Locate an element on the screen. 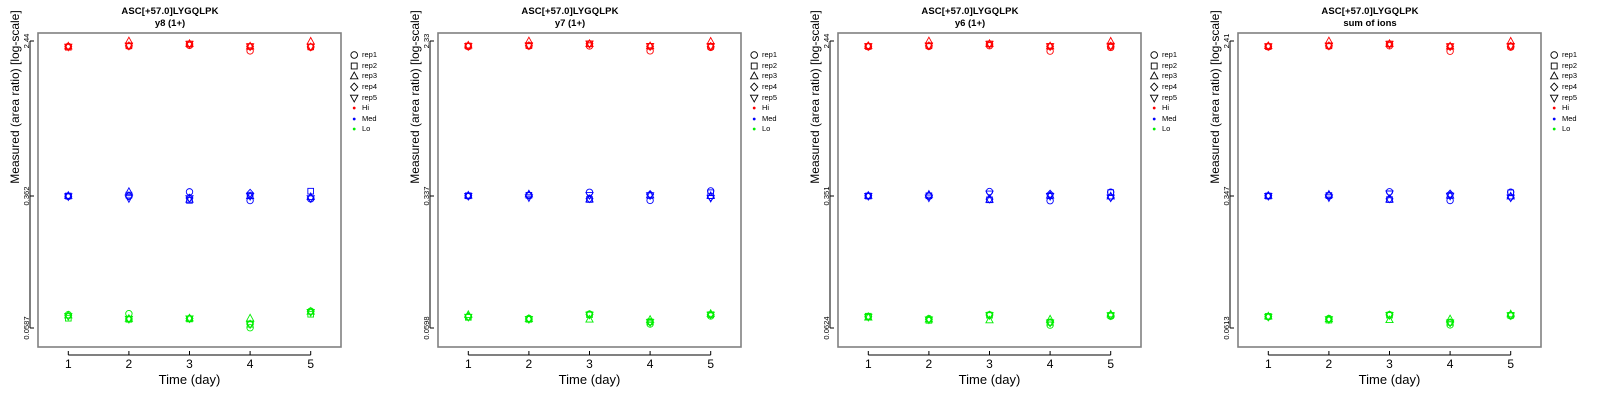 This screenshot has width=1600, height=400. y-axis-tick-labels: 2.44 0.351 0.0624 is located at coordinates (826, 187).